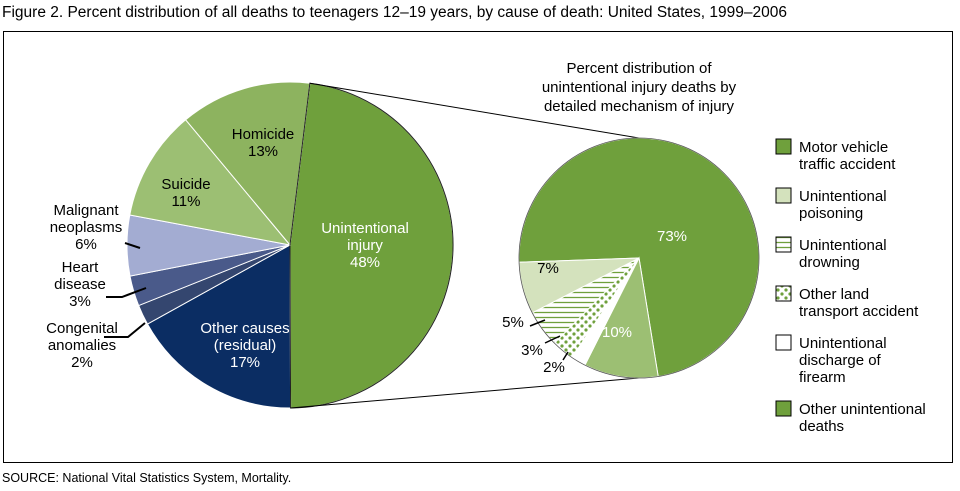 This screenshot has height=491, width=960. Describe the element at coordinates (859, 303) in the screenshot. I see `legend-label: Other land transport accident` at that location.